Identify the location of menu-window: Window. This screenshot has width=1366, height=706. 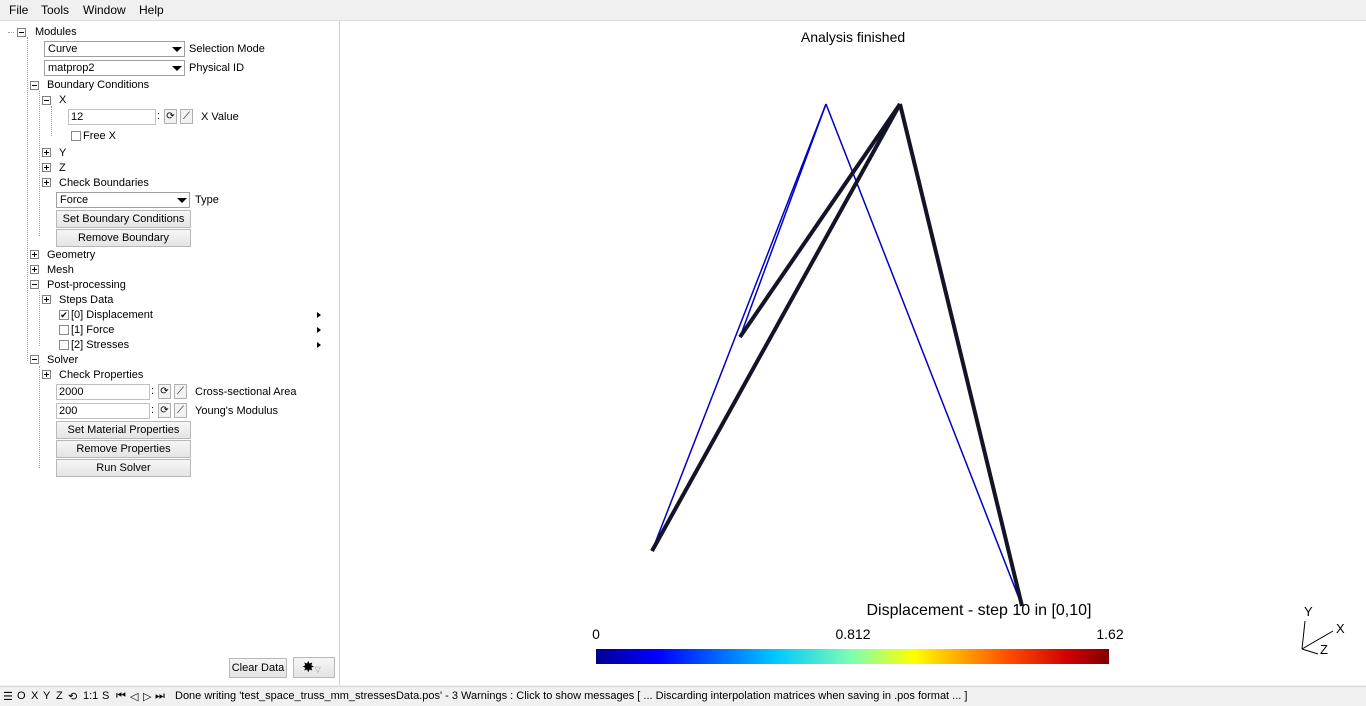
(104, 10).